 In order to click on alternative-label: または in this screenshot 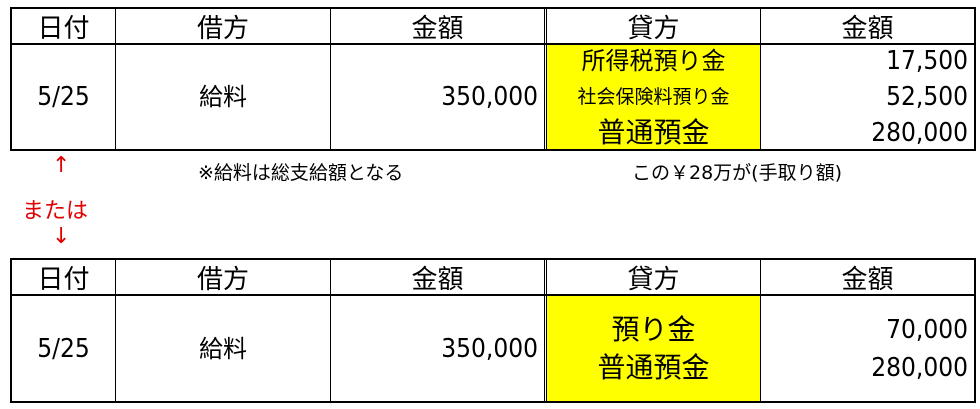, I will do `click(55, 211)`.